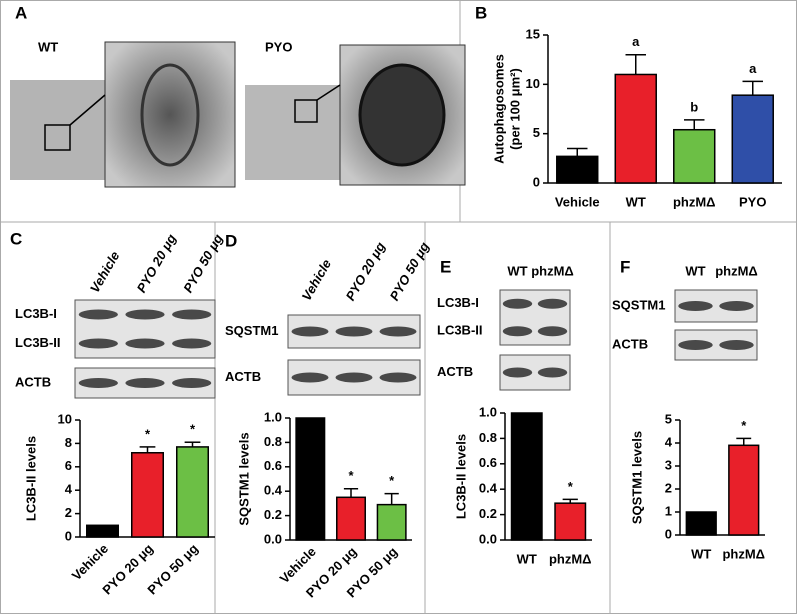 This screenshot has width=797, height=614. What do you see at coordinates (251, 330) in the screenshot?
I see `blot-row-label: SQSTM1` at bounding box center [251, 330].